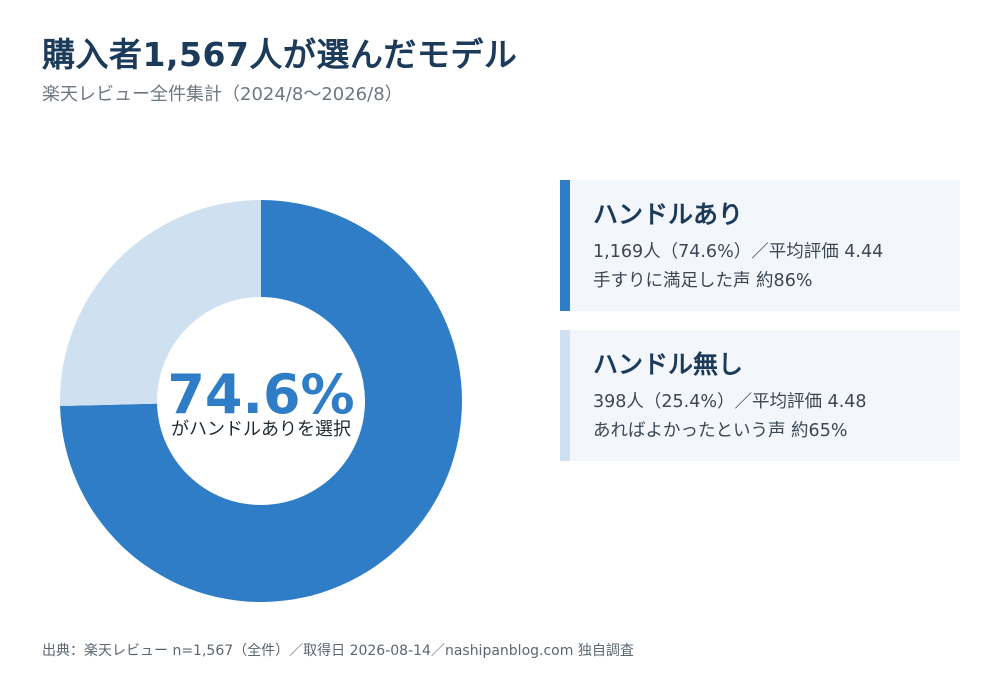  Describe the element at coordinates (222, 94) in the screenshot. I see `page-subtitle: 楽天レビュー全件集計（2024/8〜2026/8）` at that location.